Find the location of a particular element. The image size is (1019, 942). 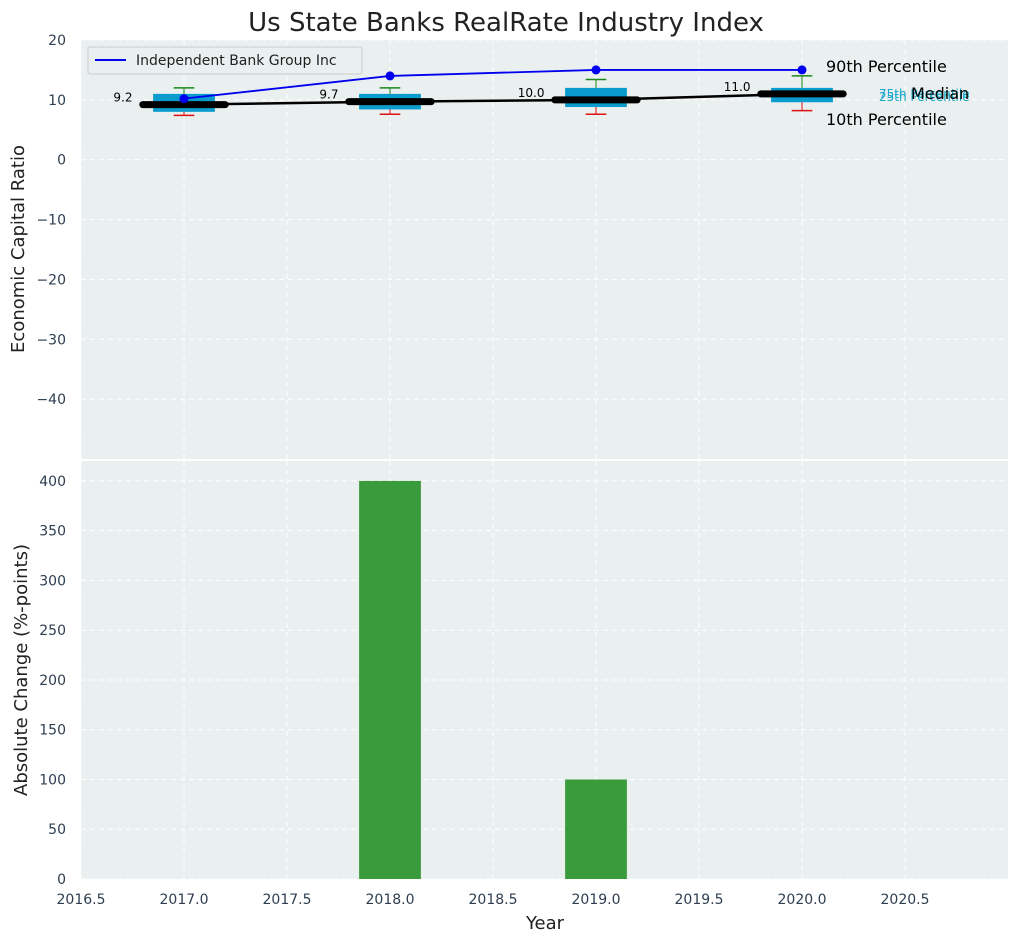

annotation-25th: 25th Percentile is located at coordinates (924, 97).